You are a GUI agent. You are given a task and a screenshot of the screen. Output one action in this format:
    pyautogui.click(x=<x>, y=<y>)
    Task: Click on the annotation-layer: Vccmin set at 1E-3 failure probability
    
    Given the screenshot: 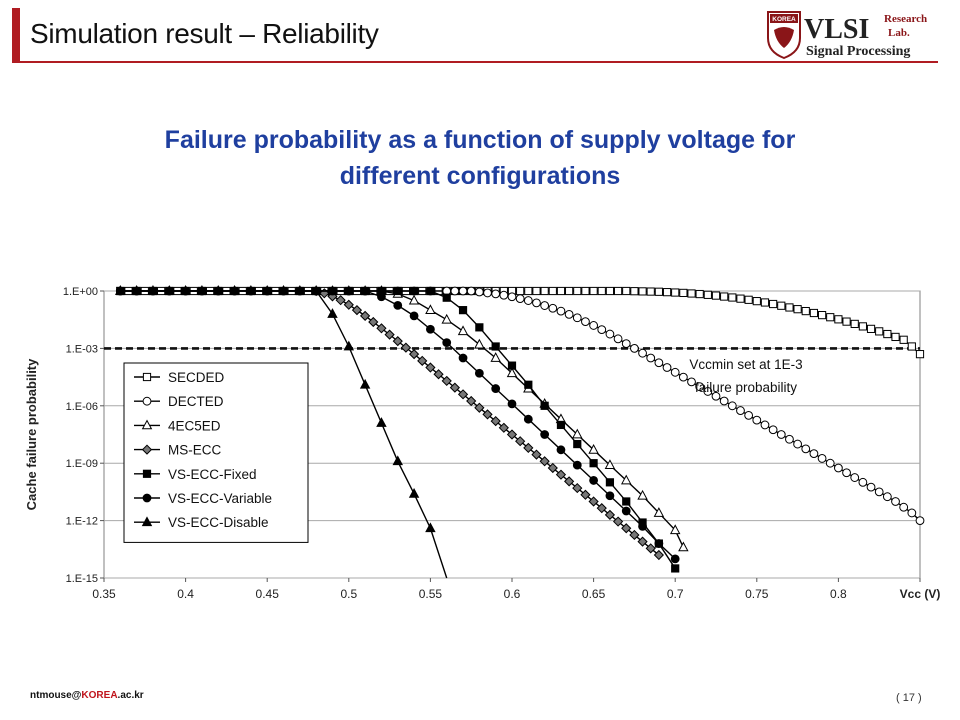 What is the action you would take?
    pyautogui.click(x=745, y=376)
    